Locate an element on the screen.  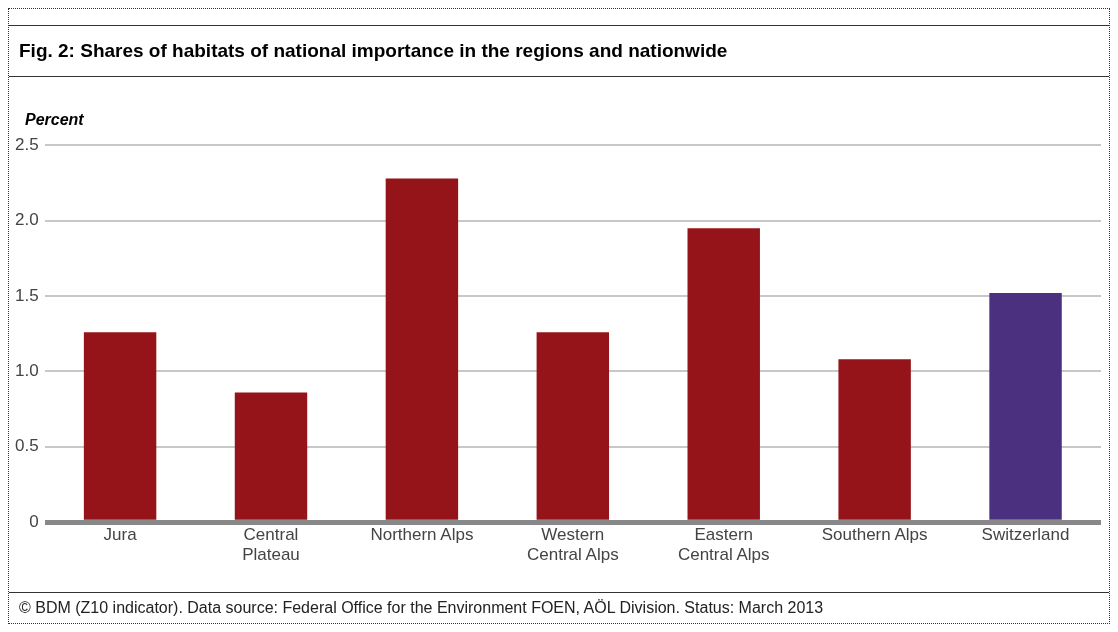
x-tick-label: Jura is located at coordinates (120, 535).